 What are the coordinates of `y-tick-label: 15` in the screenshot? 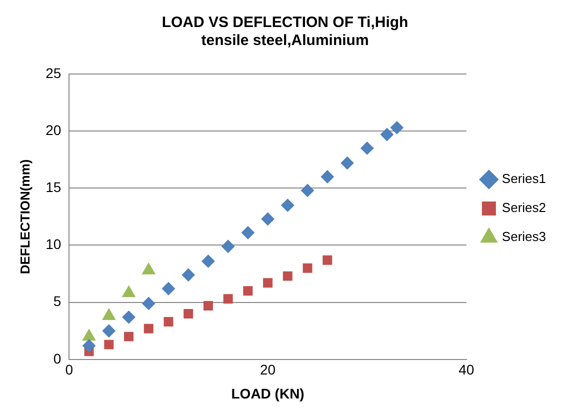 It's located at (54, 187).